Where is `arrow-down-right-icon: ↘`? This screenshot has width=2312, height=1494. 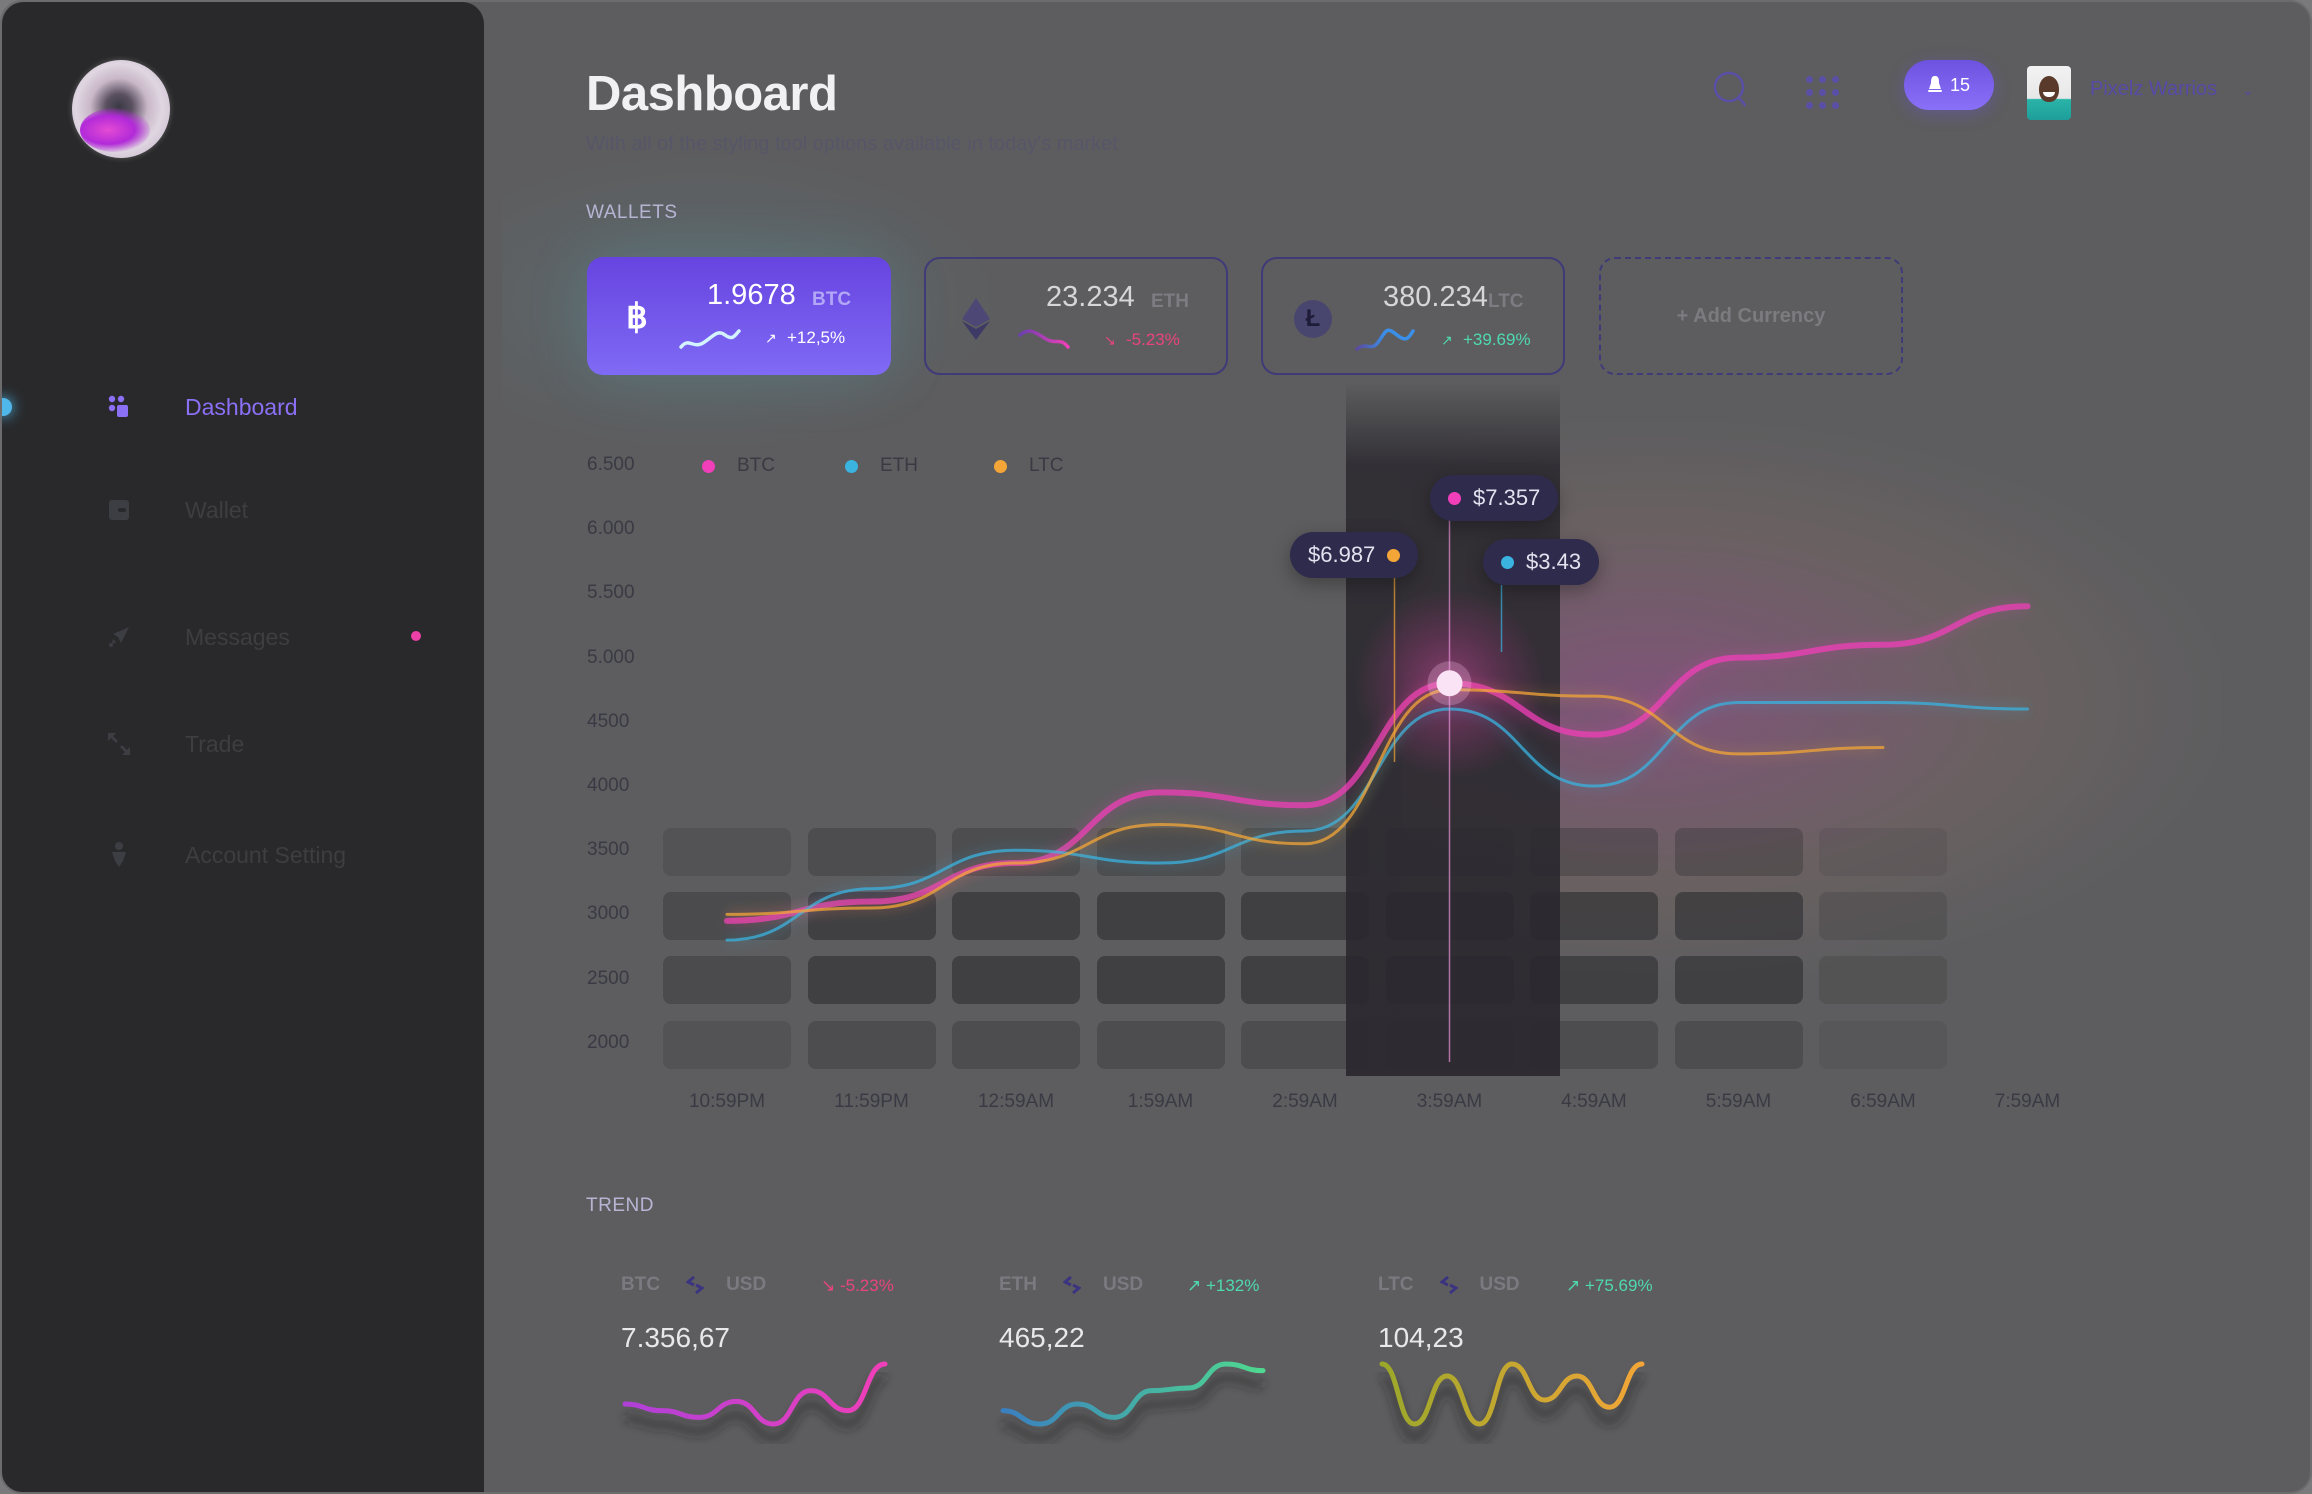 arrow-down-right-icon: ↘ is located at coordinates (830, 1285).